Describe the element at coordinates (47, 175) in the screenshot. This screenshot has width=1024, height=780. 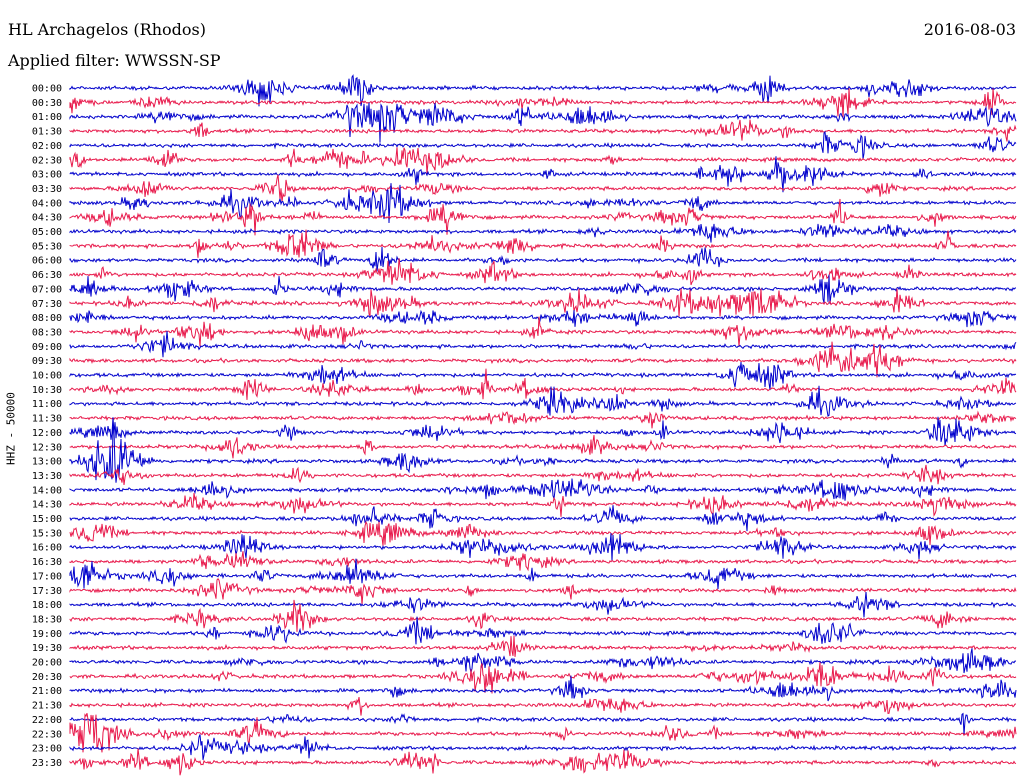
I see `trace-time-label: 03:00` at that location.